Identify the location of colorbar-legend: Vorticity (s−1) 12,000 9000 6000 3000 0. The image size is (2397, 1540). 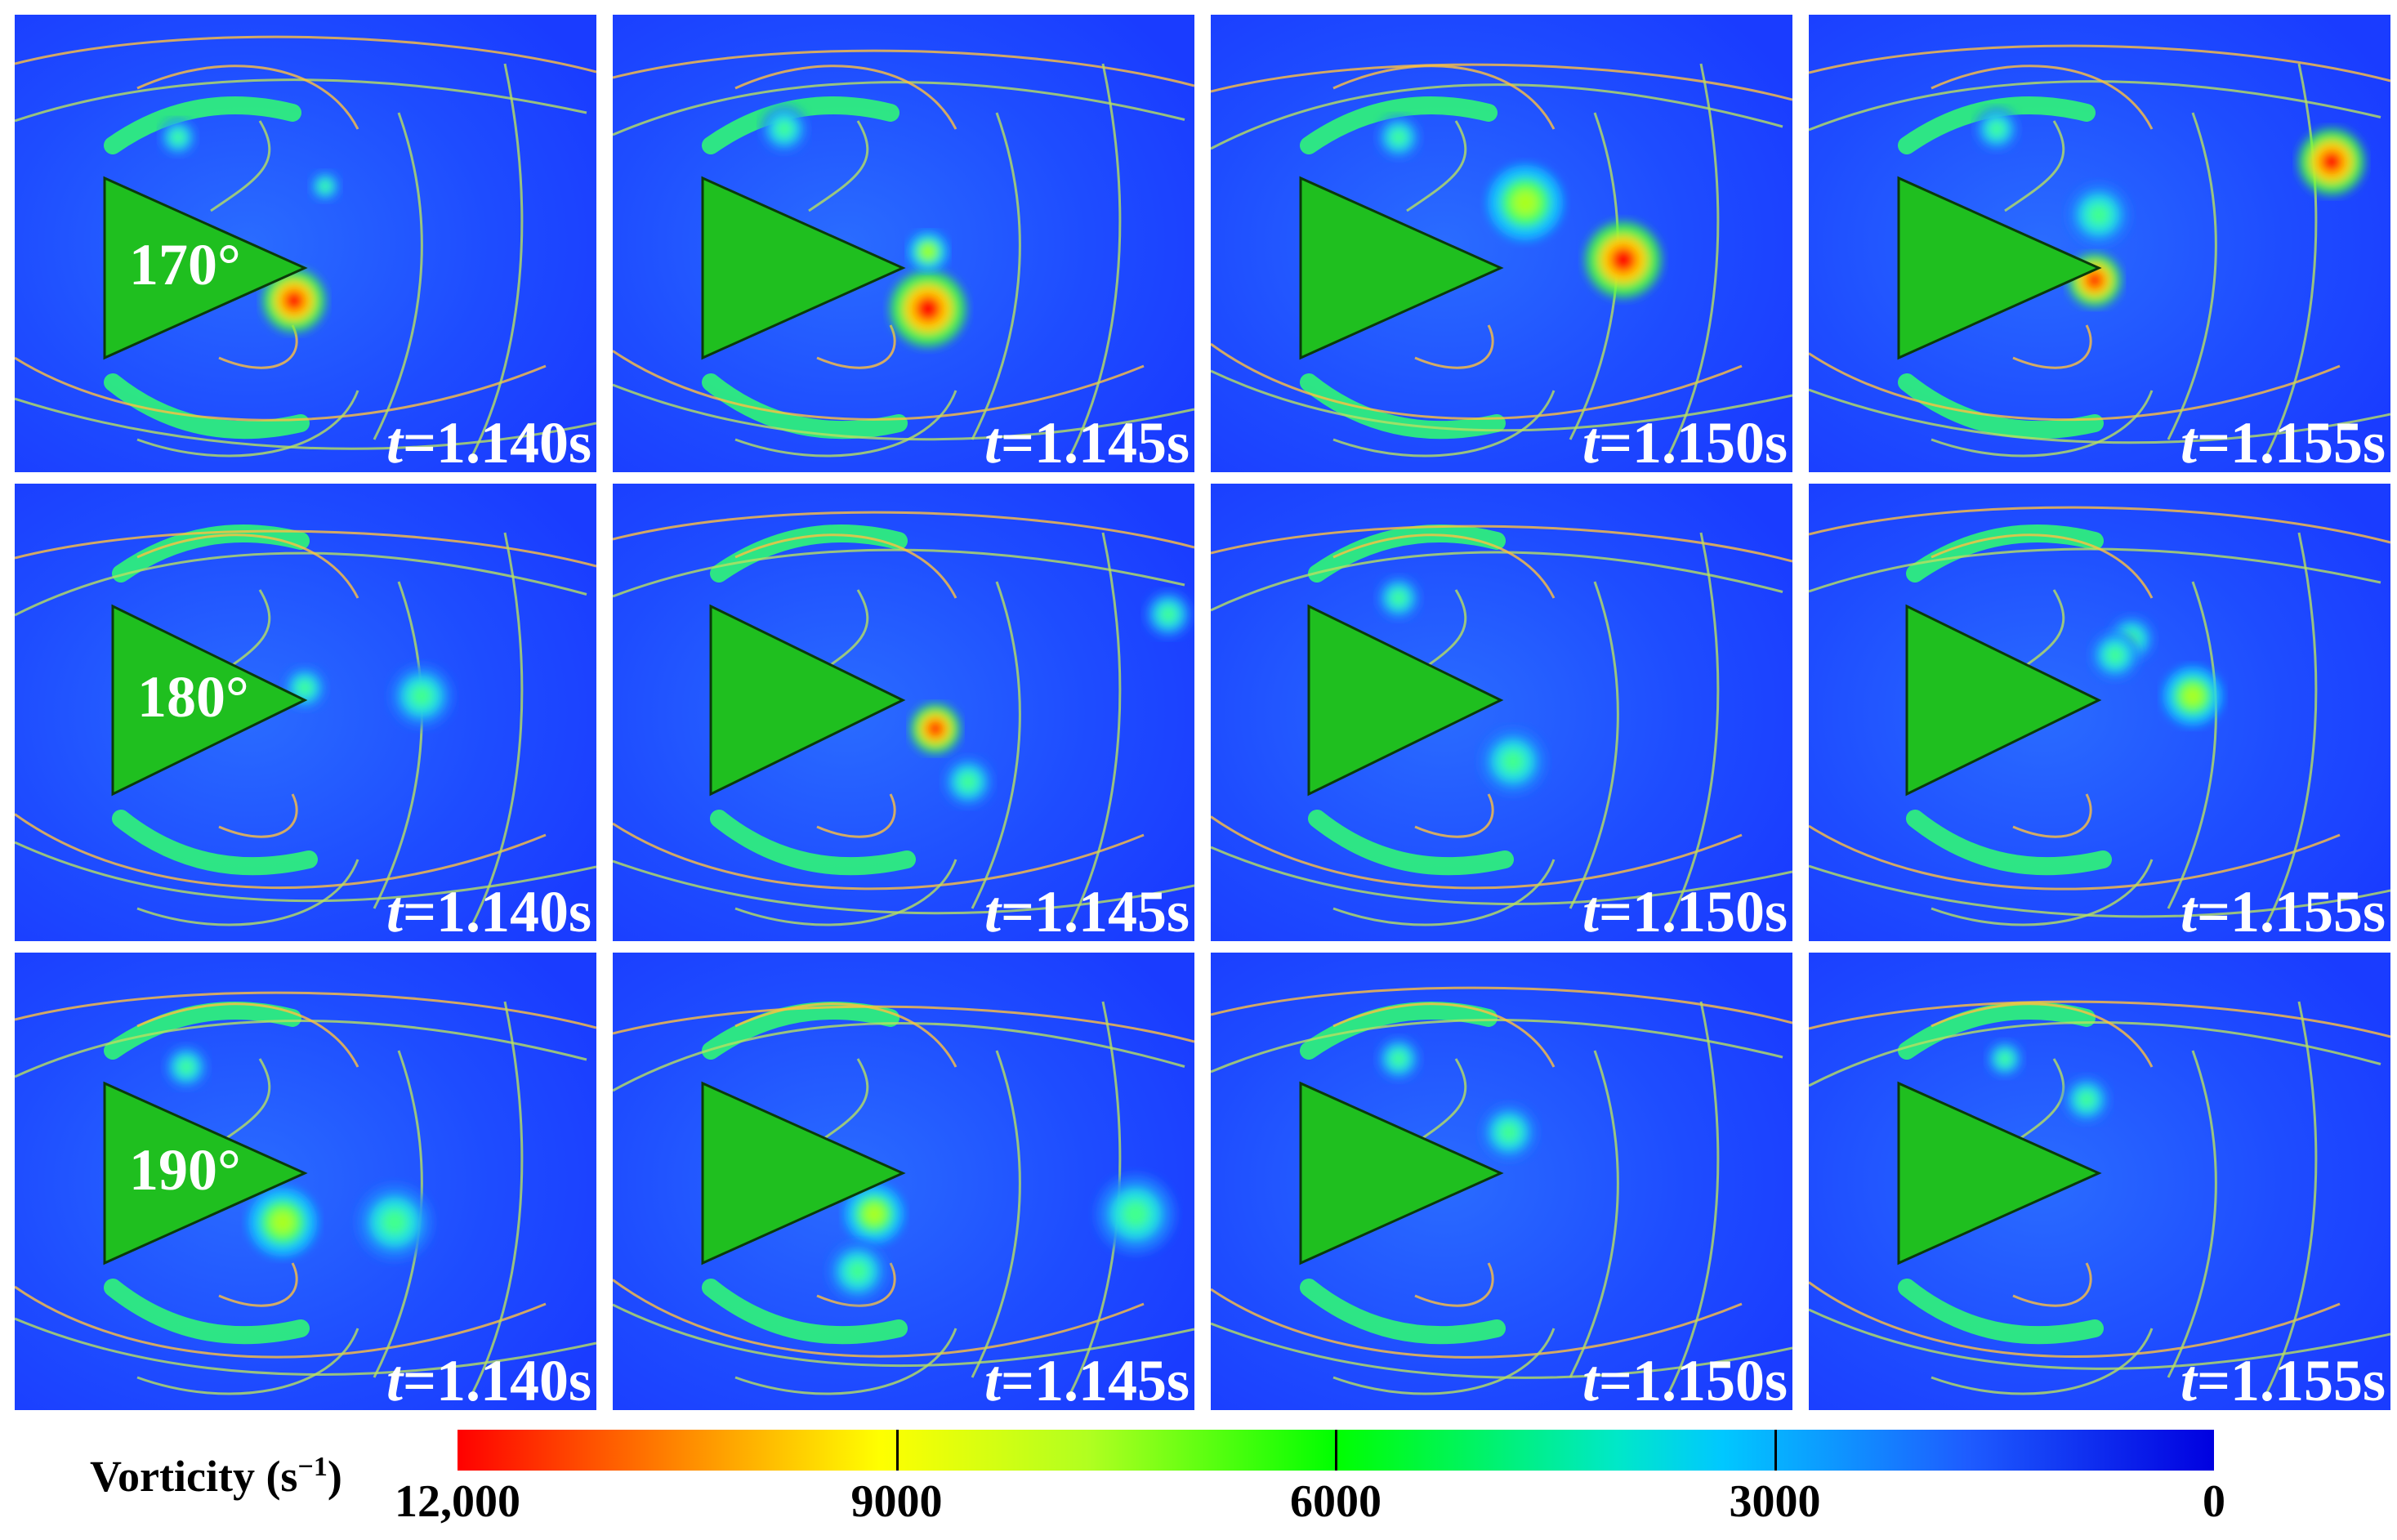
(1198, 1481).